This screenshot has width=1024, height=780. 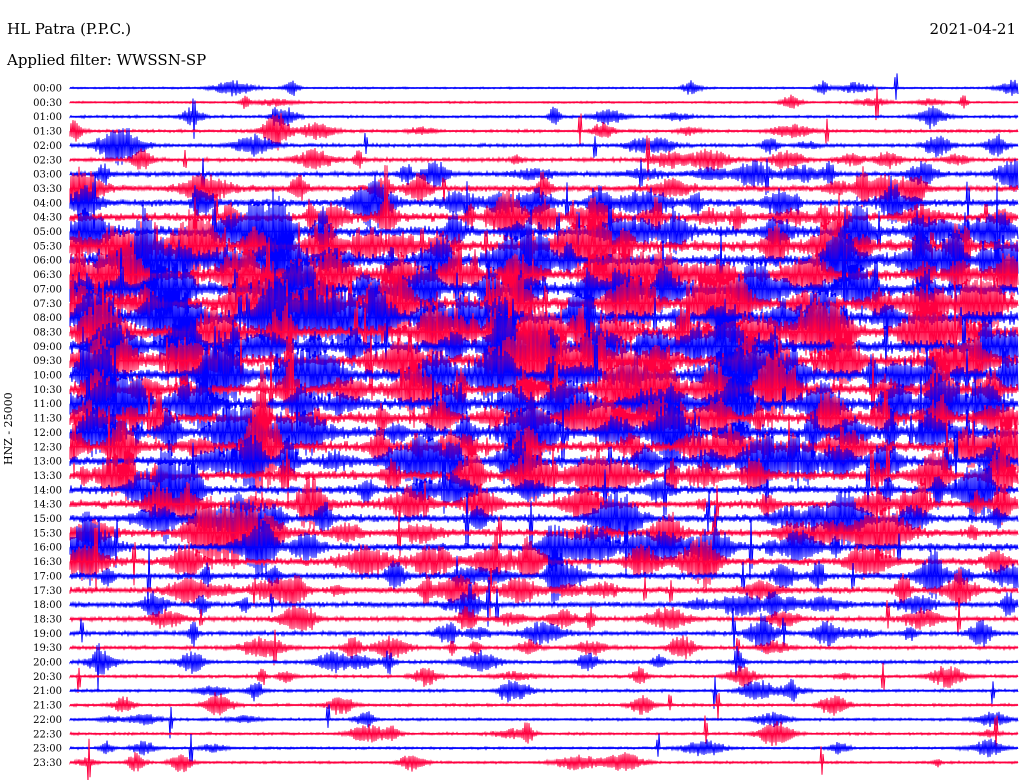 I want to click on time-tick-label: 15:00, so click(x=47, y=519).